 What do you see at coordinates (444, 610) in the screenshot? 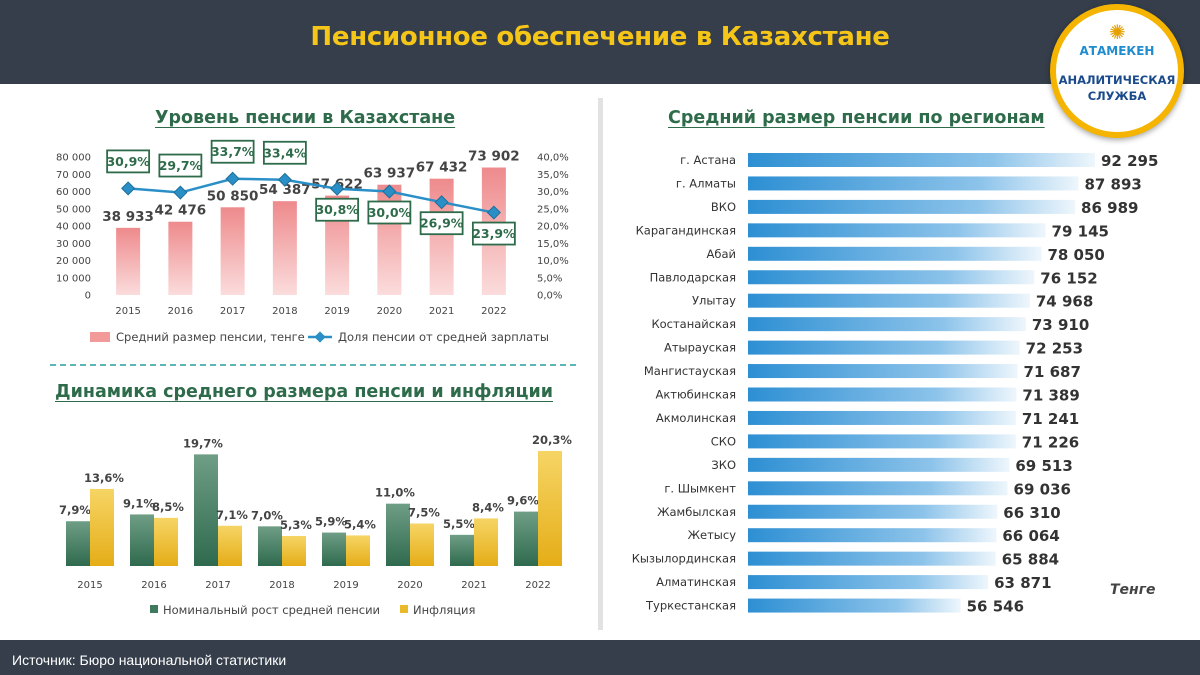
I see `legend-label-inflation: Инфляция` at bounding box center [444, 610].